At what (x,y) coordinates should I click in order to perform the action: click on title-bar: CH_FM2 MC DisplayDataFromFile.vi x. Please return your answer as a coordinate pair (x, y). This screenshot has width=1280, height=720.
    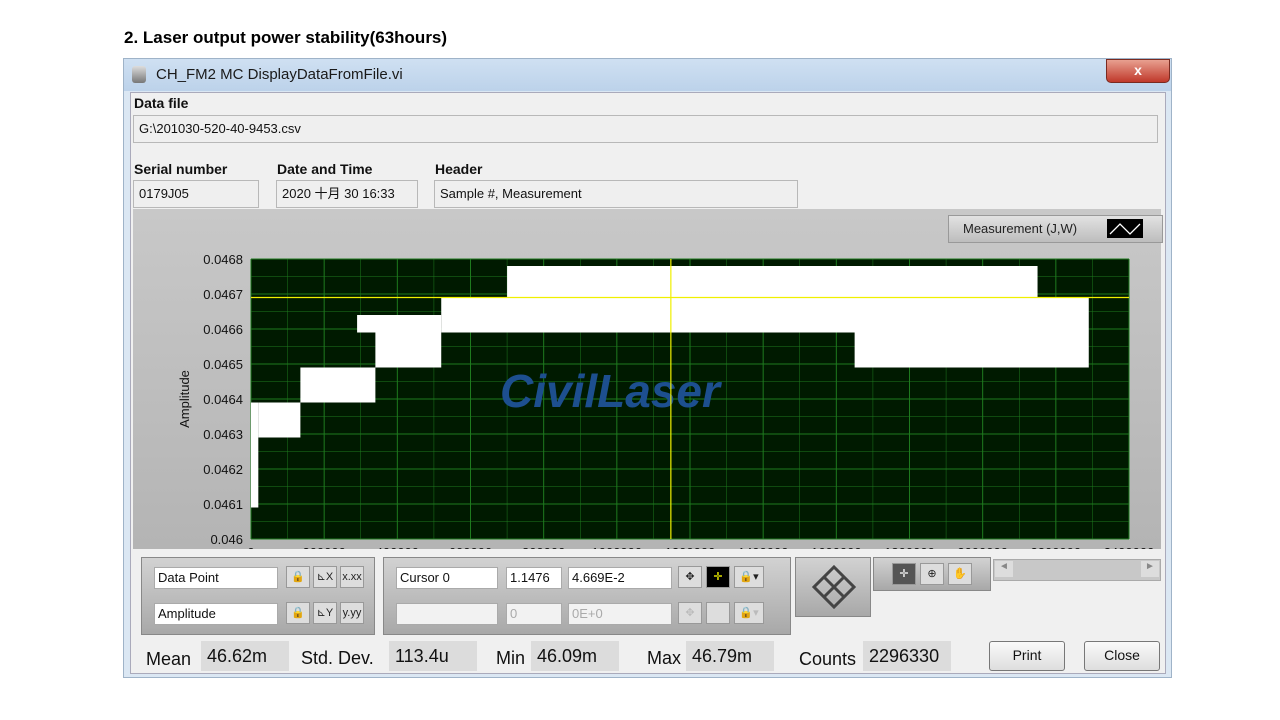
    Looking at the image, I should click on (647, 75).